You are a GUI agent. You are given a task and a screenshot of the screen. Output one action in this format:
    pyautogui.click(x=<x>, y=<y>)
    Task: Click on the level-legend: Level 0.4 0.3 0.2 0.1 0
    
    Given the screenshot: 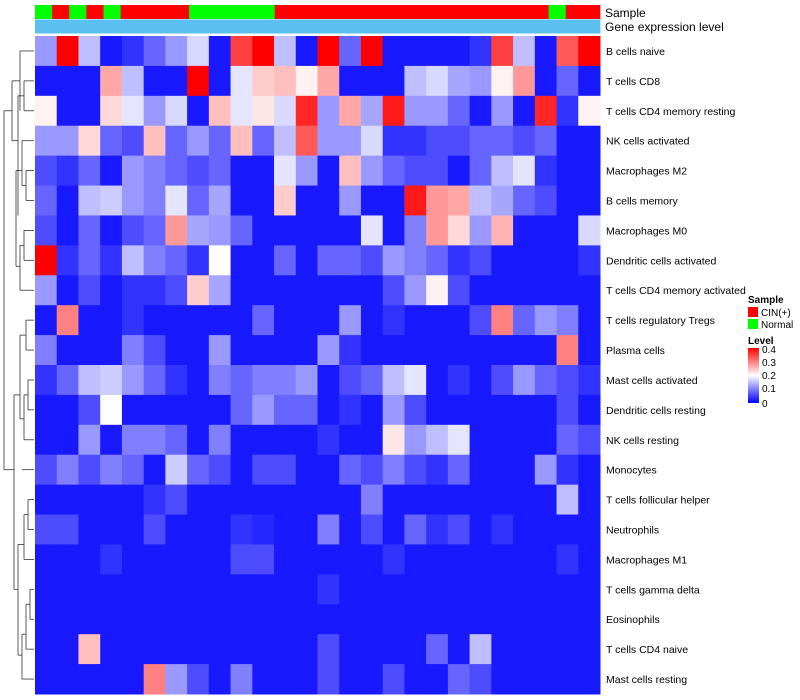 What is the action you would take?
    pyautogui.click(x=762, y=373)
    